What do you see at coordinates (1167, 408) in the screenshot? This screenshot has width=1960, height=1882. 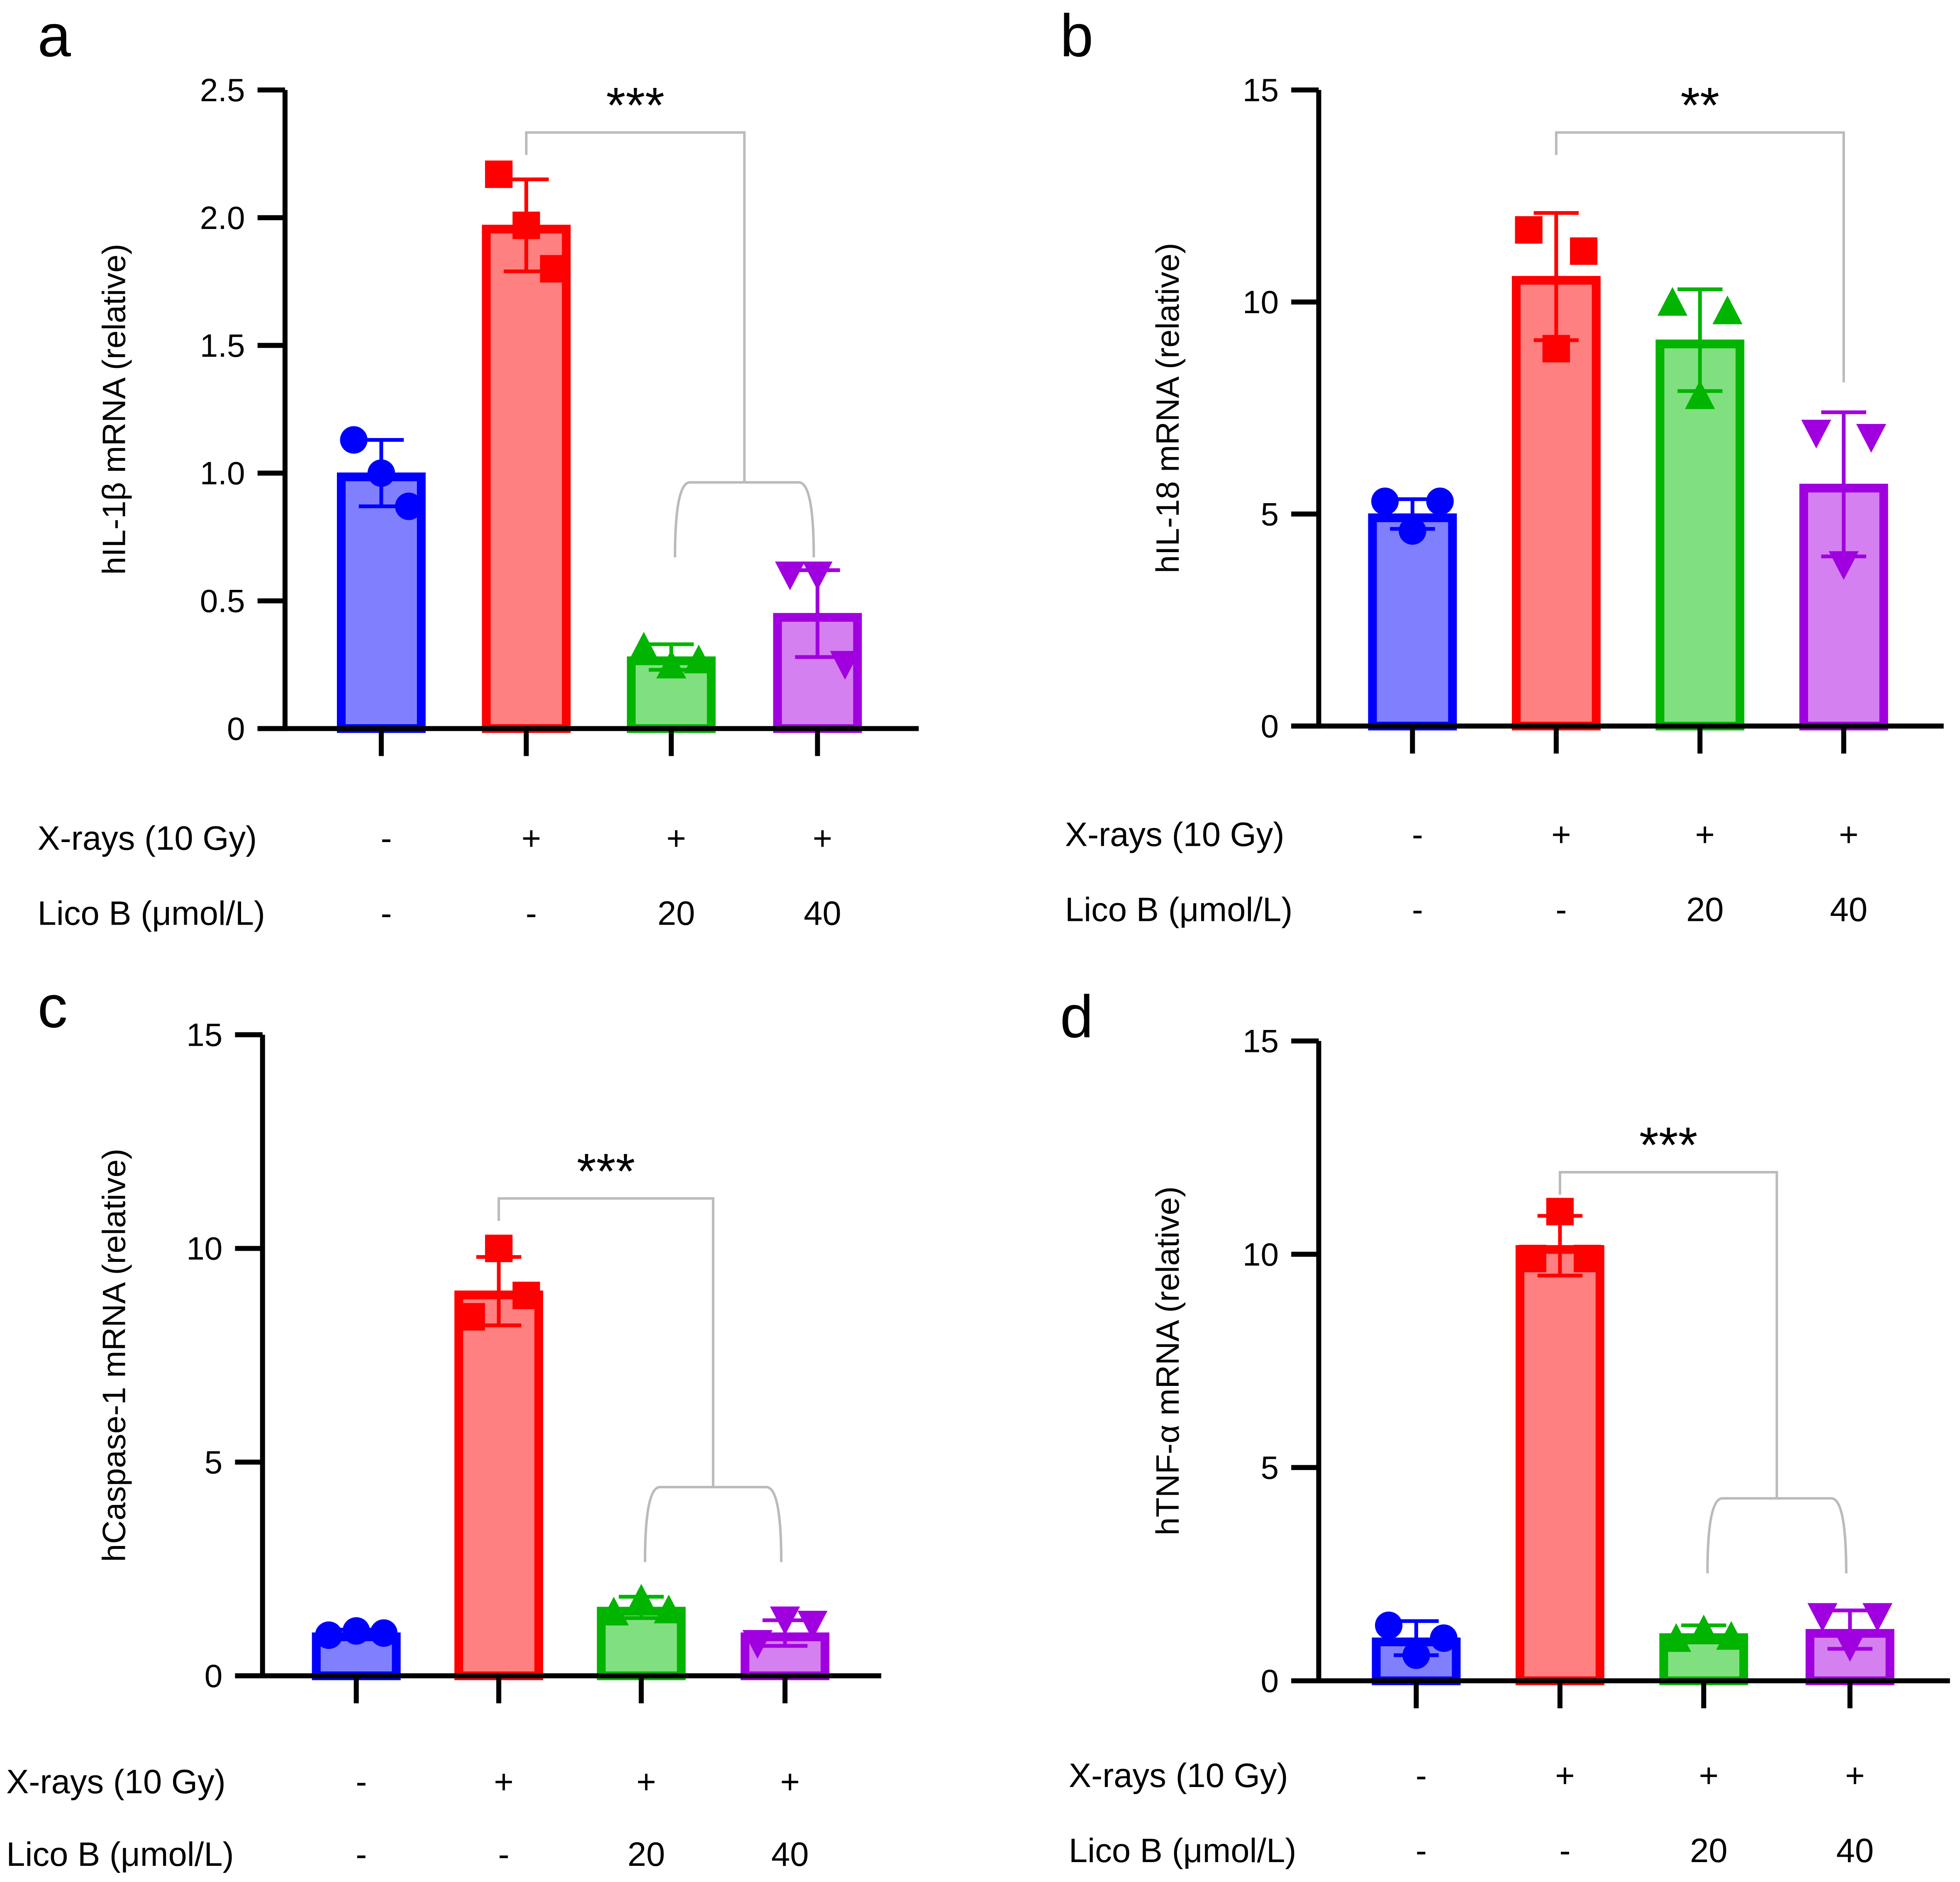 I see `y-axis-label: hIL-18 mRNA (relative)` at bounding box center [1167, 408].